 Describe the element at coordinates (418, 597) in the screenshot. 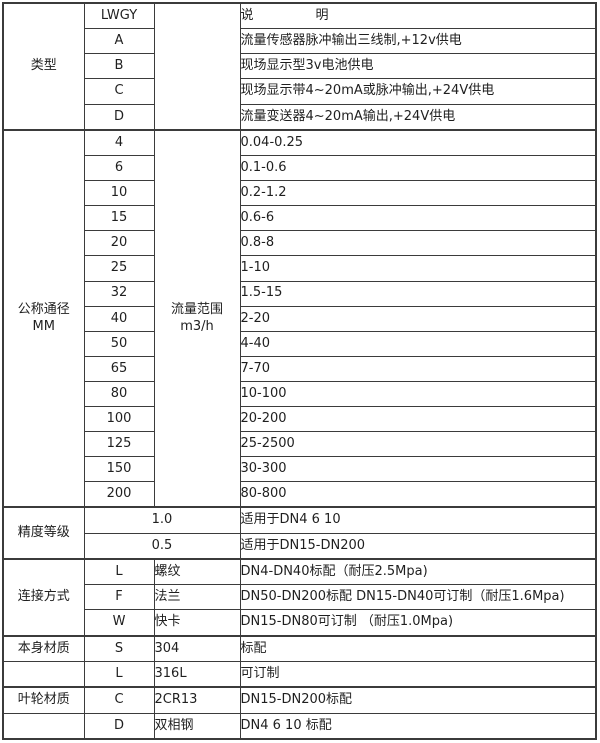

I see `connection-description: DN50-DN200标配 DN15-DN40可订制（耐压1.6Mpa)` at that location.